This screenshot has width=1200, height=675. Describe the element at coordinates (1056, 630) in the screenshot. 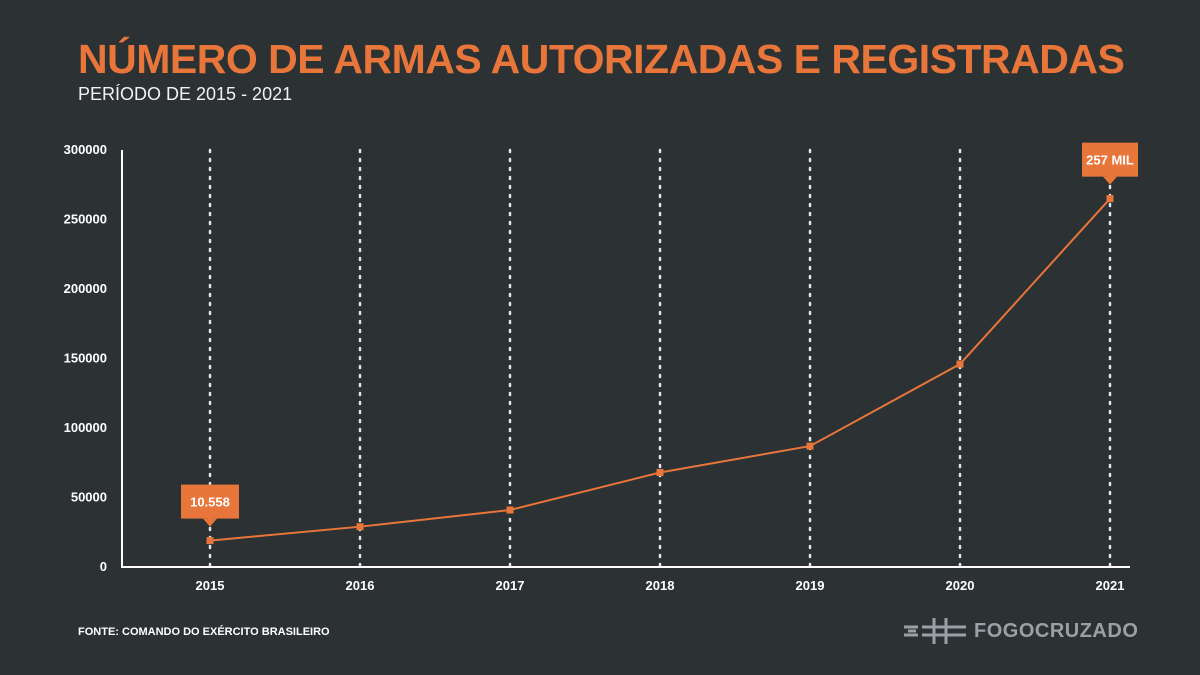

I see `logo-text: FOGOCRUZADO` at that location.